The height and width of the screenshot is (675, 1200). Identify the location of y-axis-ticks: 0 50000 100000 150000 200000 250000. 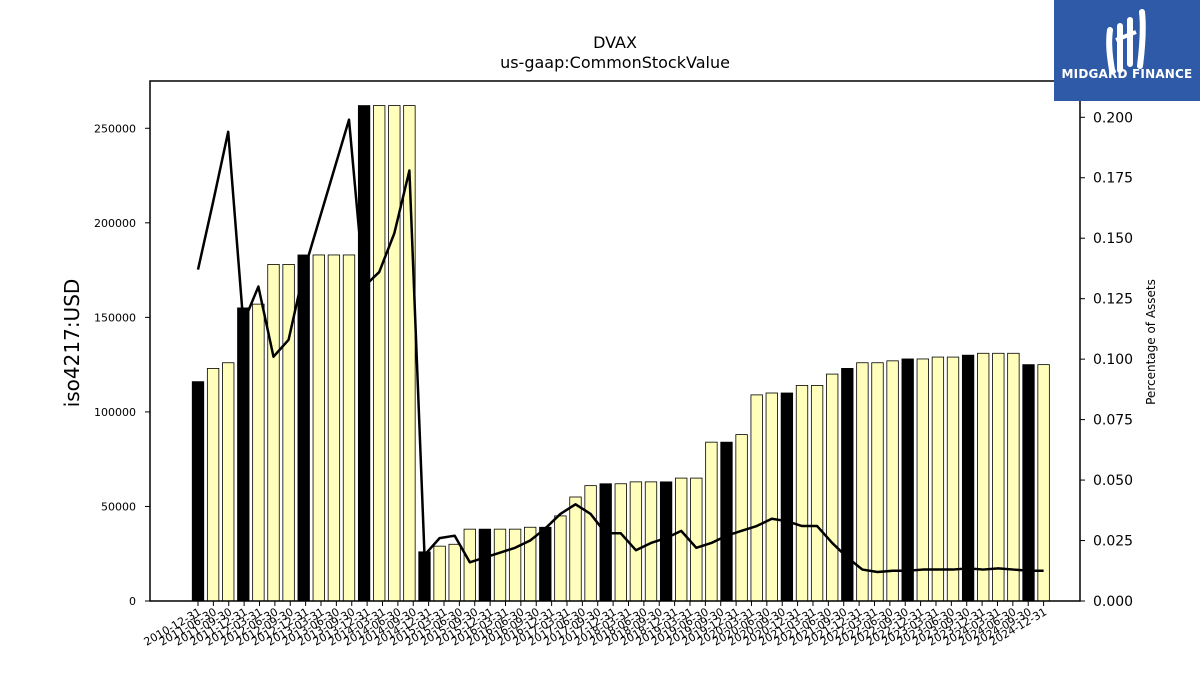
(122, 365).